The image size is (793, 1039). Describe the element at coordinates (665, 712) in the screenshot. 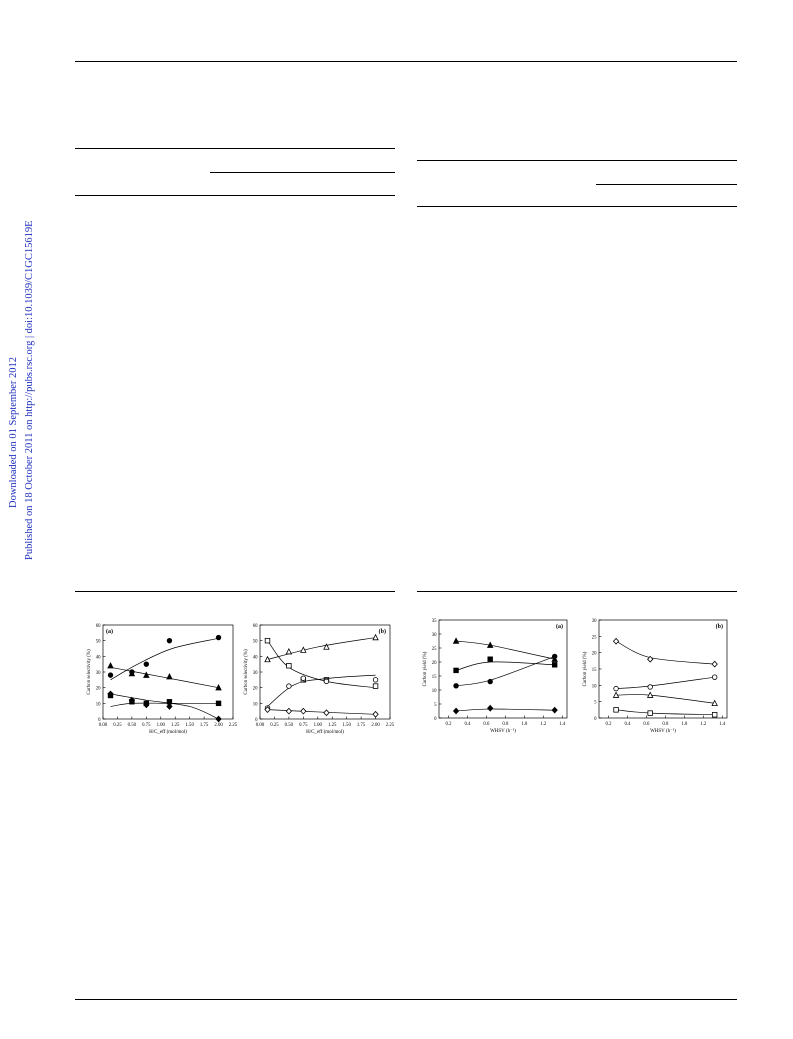

I see `fit-curve-open-square` at that location.